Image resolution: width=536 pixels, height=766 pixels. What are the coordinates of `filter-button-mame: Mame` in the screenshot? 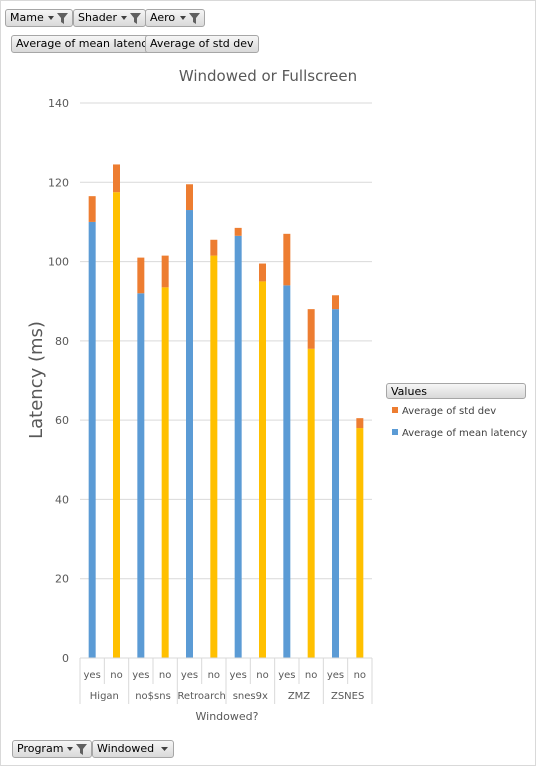 It's located at (39, 18).